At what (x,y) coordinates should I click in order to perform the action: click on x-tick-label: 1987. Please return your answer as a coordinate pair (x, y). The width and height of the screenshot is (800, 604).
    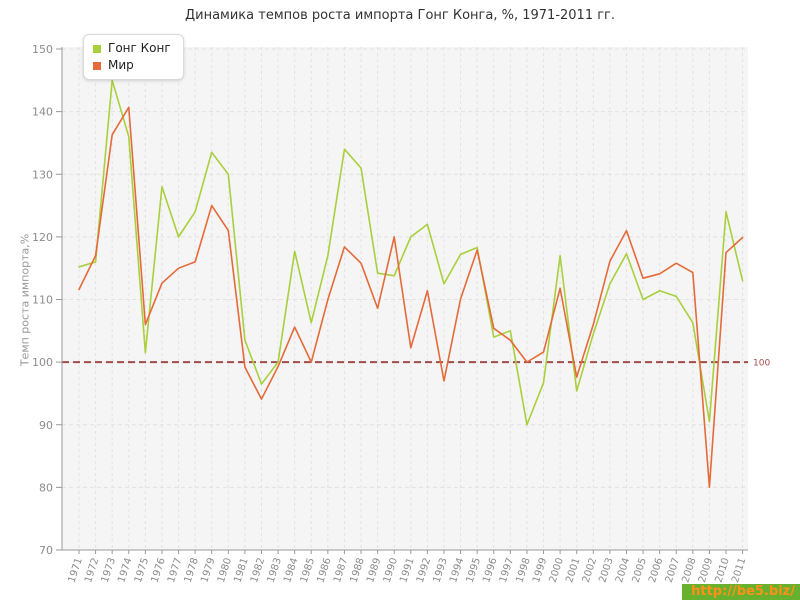
    Looking at the image, I should click on (341, 571).